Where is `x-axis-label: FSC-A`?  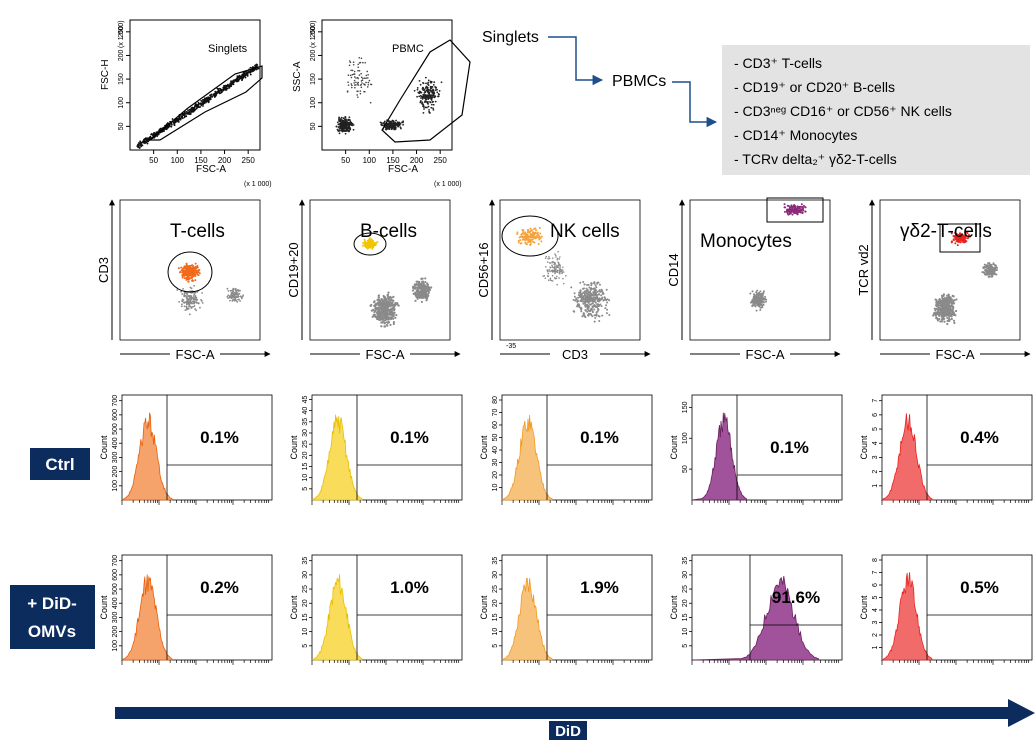 x-axis-label: FSC-A is located at coordinates (195, 354).